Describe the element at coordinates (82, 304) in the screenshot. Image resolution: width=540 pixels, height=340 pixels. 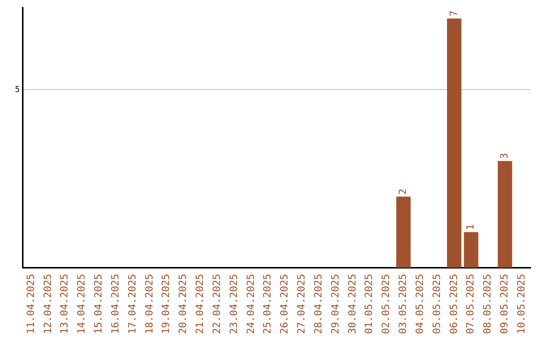
I see `x-tick-label: 14.04.2025` at that location.